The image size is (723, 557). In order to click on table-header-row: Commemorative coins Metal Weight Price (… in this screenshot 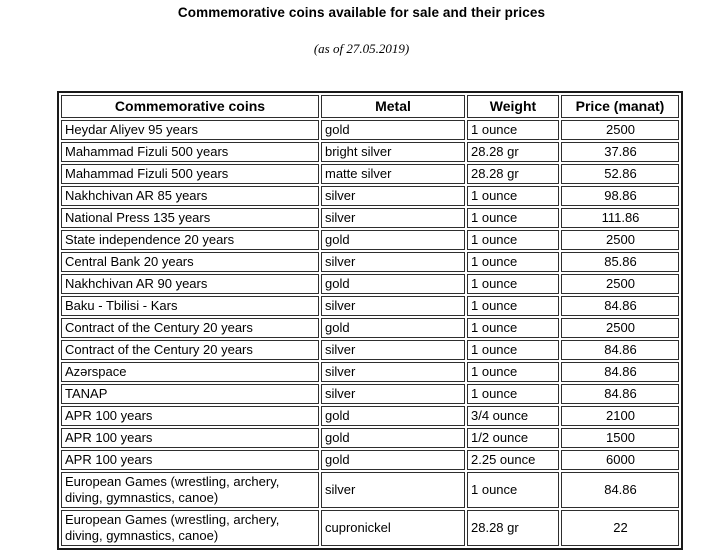, I will do `click(370, 106)`.